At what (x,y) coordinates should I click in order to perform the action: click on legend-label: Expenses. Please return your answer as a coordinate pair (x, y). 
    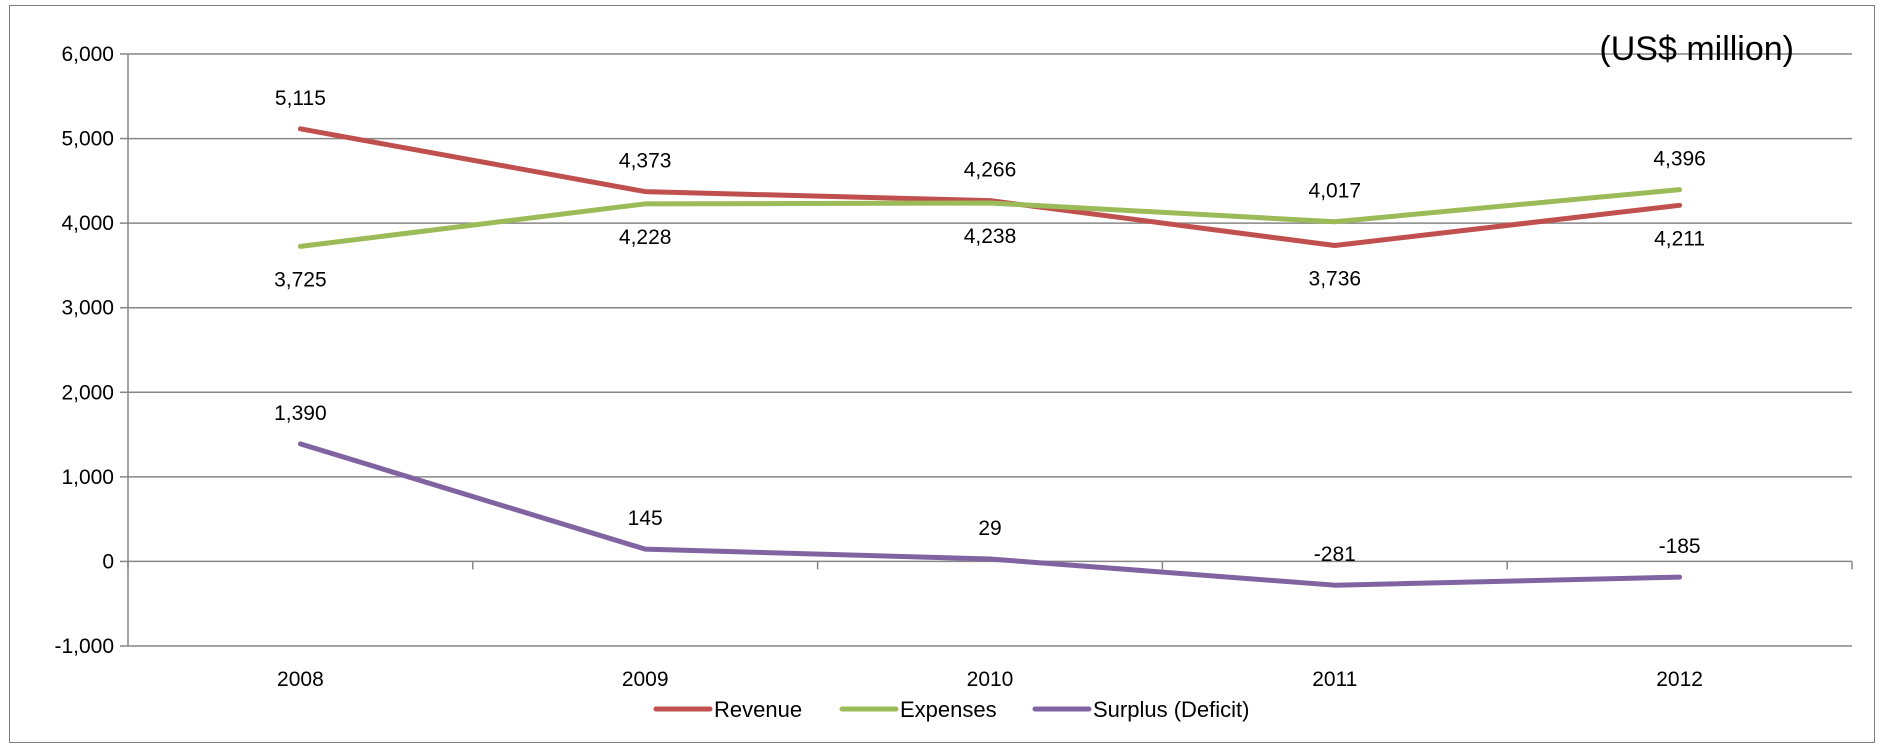
    Looking at the image, I should click on (948, 709).